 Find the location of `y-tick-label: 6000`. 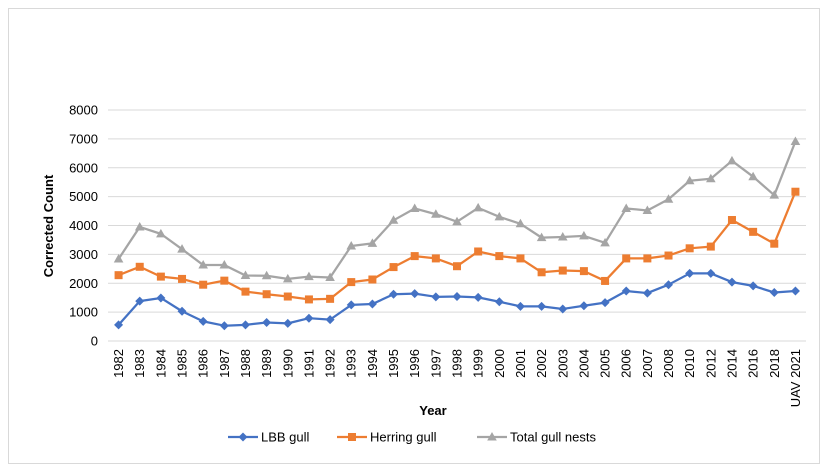

y-tick-label: 6000 is located at coordinates (83, 167).